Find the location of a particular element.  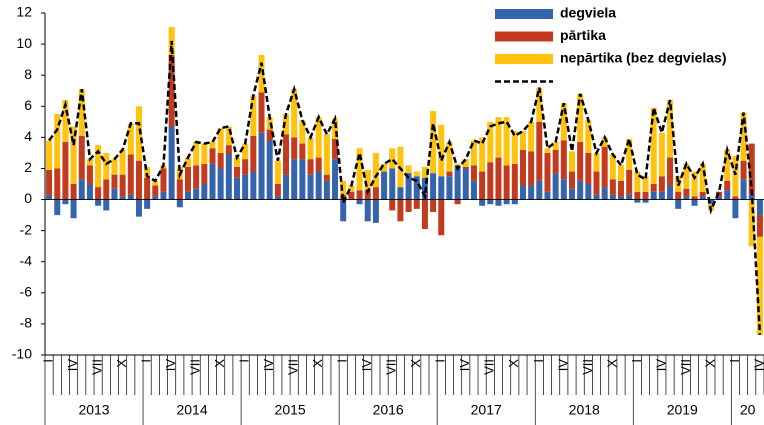

year-label: 2018 is located at coordinates (584, 410).